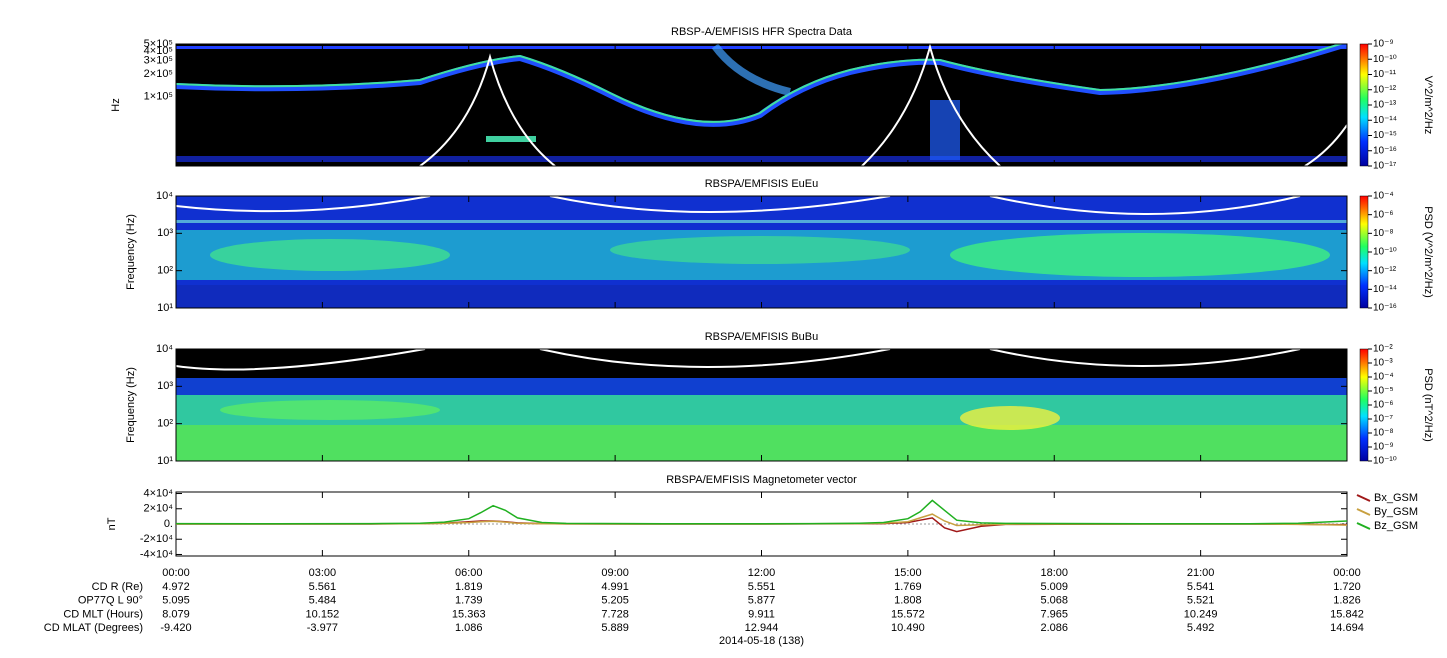 The height and width of the screenshot is (658, 1447). What do you see at coordinates (1054, 587) in the screenshot?
I see `ephemeris-value: 5.009` at bounding box center [1054, 587].